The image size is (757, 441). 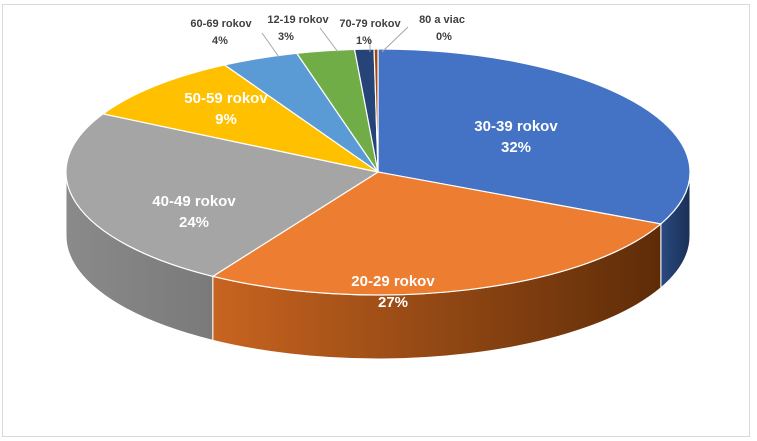 I want to click on data-percent-12-19-rokov: 3%, so click(x=286, y=37).